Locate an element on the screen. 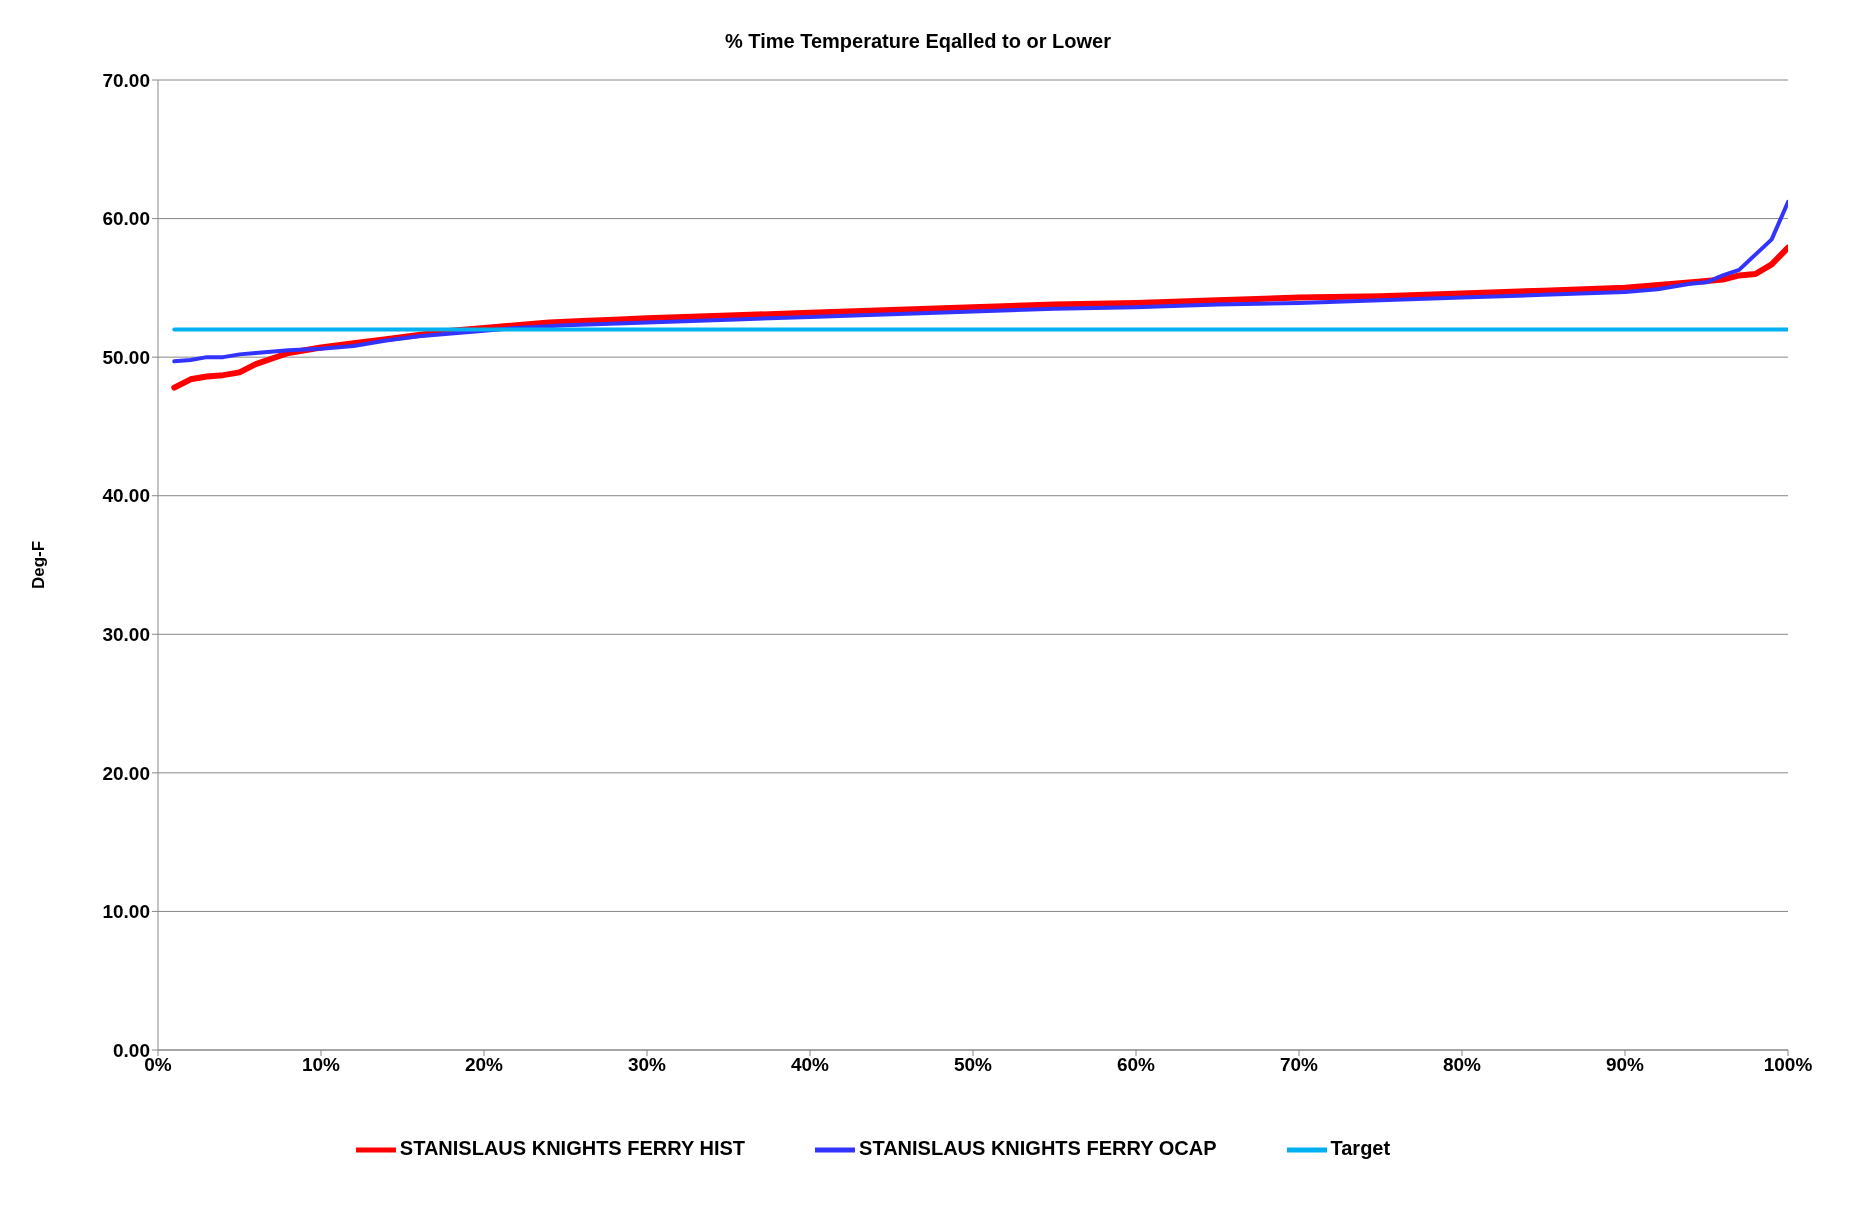 This screenshot has height=1218, width=1849. x-tick-label: 40% is located at coordinates (810, 1065).